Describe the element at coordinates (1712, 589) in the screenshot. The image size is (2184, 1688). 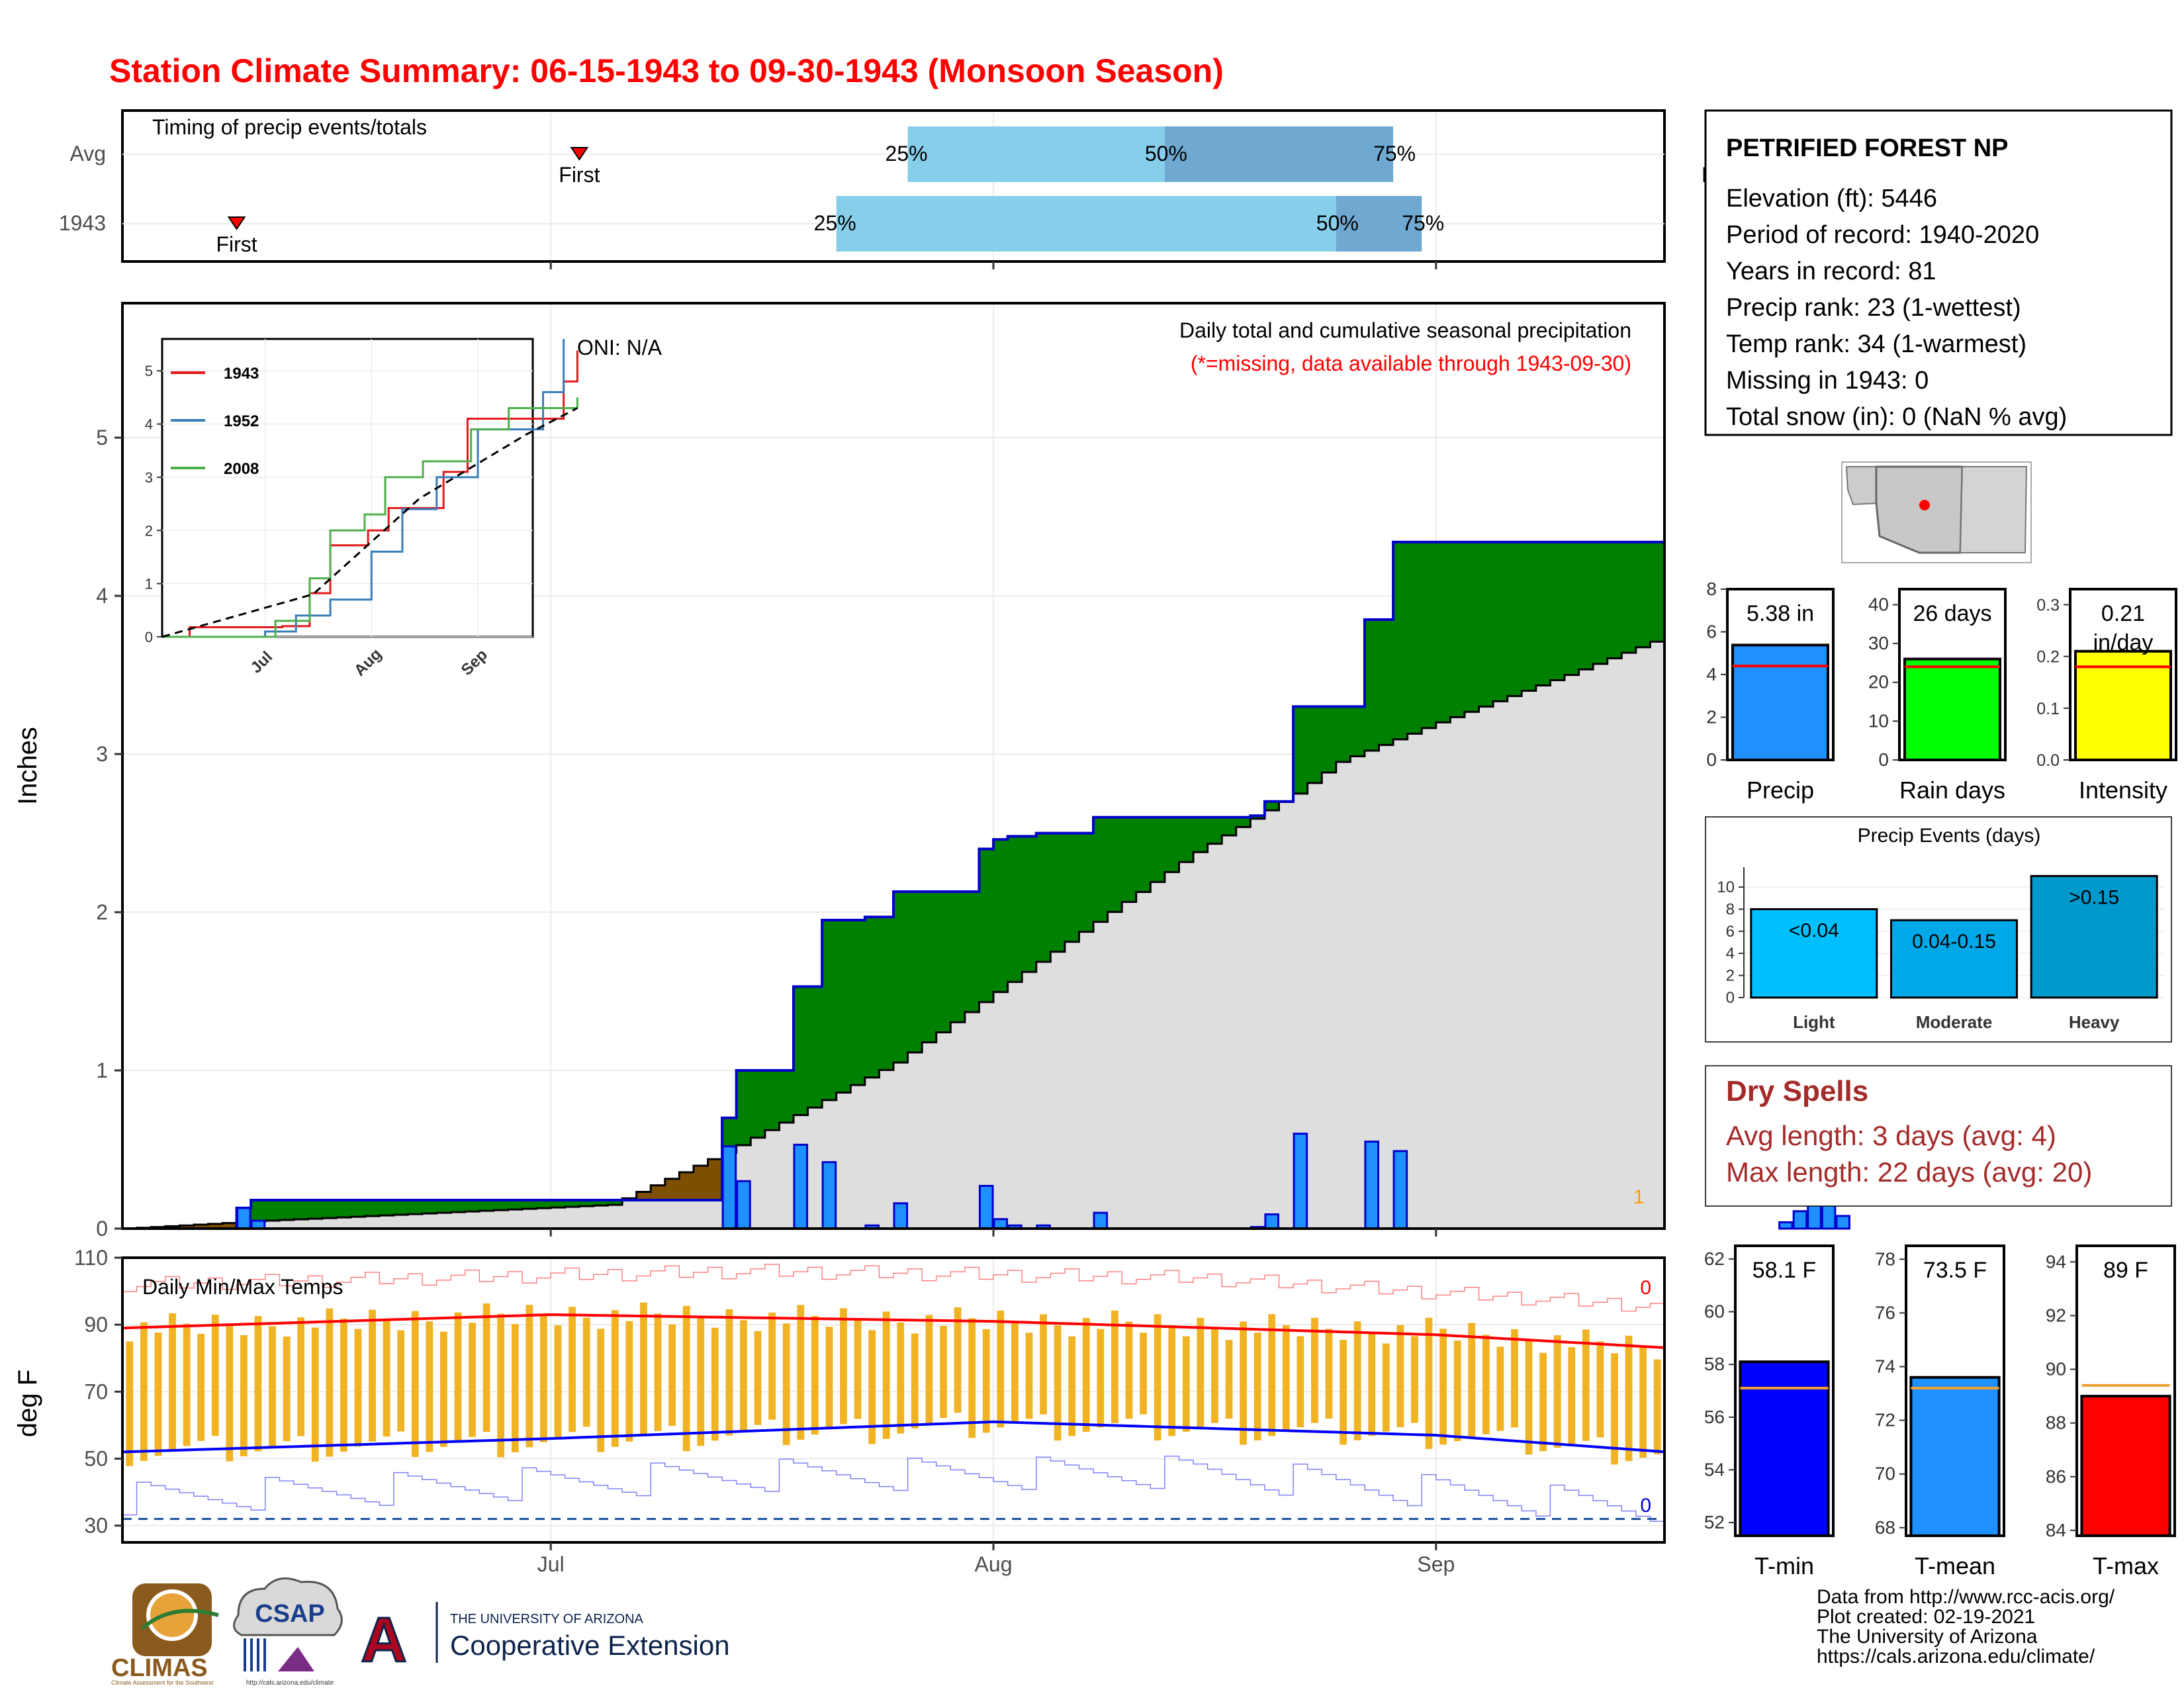
I see `summary-precip-tick-label: 8` at that location.